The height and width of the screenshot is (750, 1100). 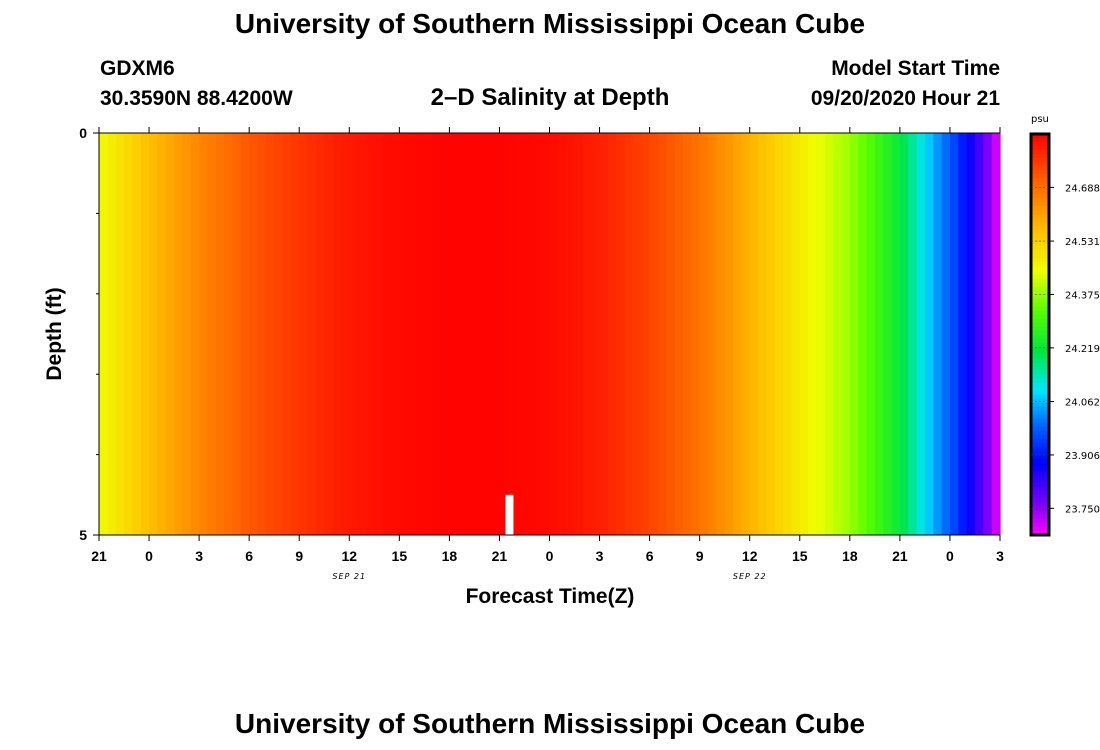 What do you see at coordinates (550, 596) in the screenshot?
I see `x-axis-label: Forecast Time(Z)` at bounding box center [550, 596].